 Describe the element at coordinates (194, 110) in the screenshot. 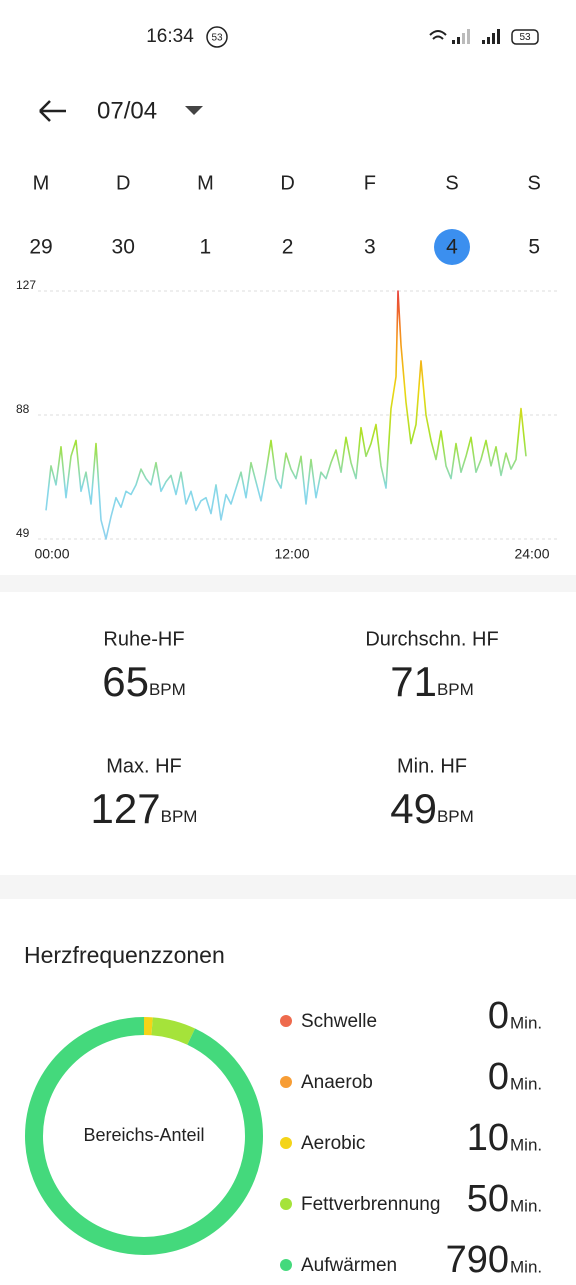

I see `dropdown-arrow` at that location.